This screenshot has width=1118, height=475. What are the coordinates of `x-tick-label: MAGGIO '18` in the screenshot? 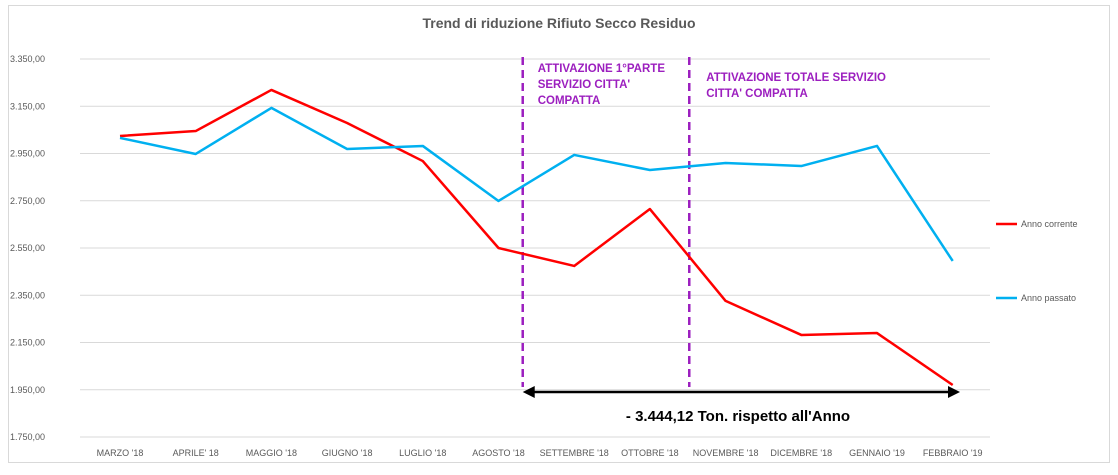 It's located at (271, 453).